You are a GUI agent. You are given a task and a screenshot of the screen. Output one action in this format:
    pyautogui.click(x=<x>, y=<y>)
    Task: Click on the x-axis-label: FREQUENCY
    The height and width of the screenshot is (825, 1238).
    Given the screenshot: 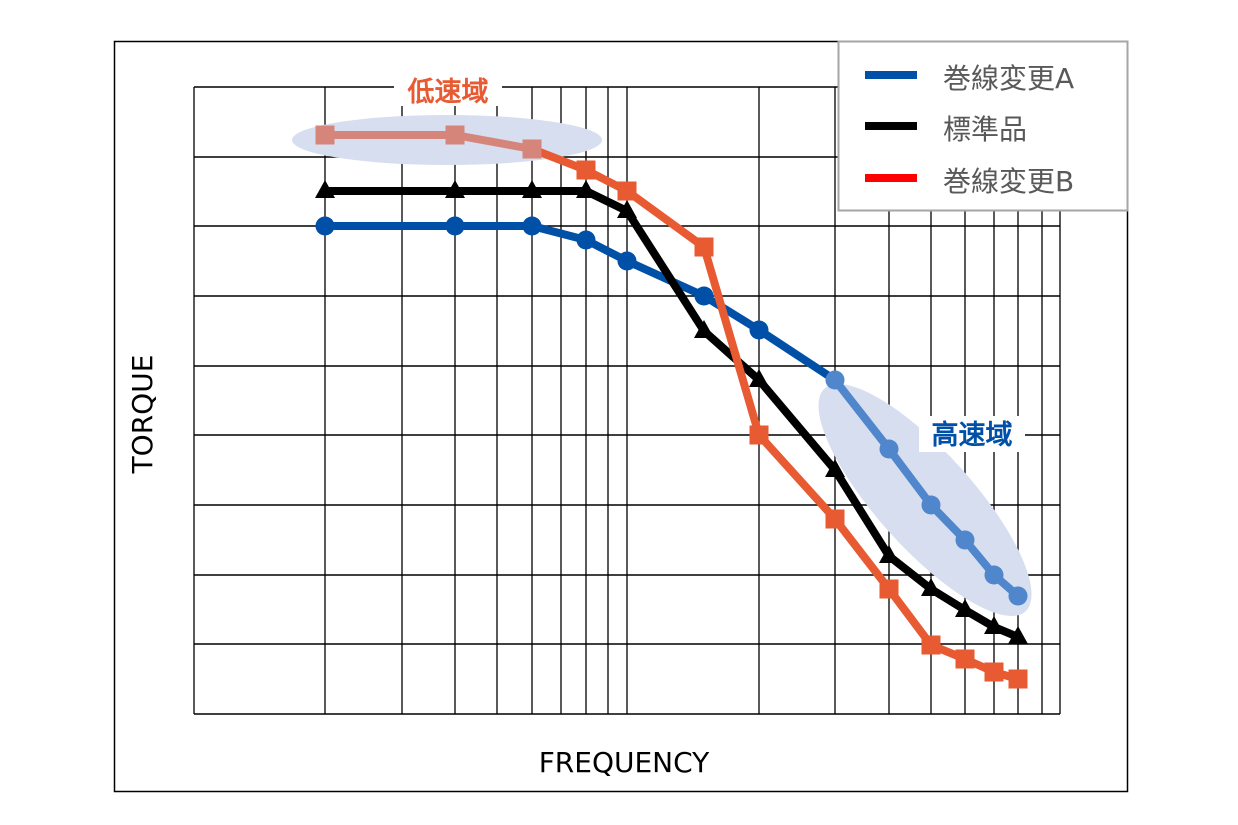 What is the action you would take?
    pyautogui.click(x=624, y=762)
    